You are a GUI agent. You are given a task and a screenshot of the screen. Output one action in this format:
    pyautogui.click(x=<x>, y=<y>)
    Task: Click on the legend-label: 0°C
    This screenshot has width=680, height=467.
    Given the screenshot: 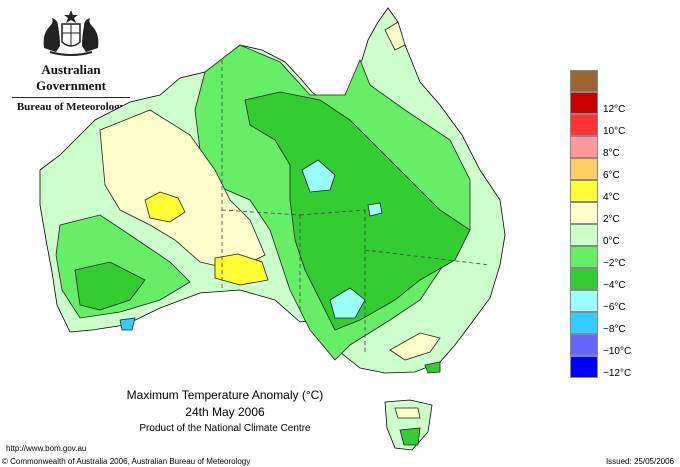 What is the action you would take?
    pyautogui.click(x=611, y=241)
    